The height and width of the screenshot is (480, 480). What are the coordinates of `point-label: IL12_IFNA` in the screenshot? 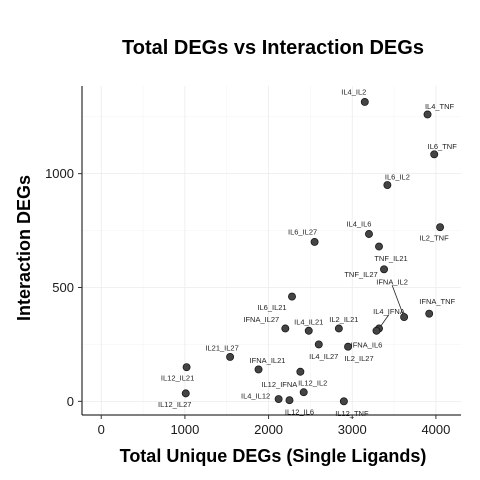 It's located at (279, 384).